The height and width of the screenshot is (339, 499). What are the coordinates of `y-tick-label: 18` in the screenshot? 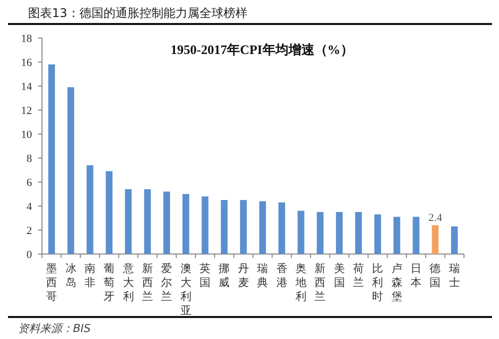 It's located at (26, 39).